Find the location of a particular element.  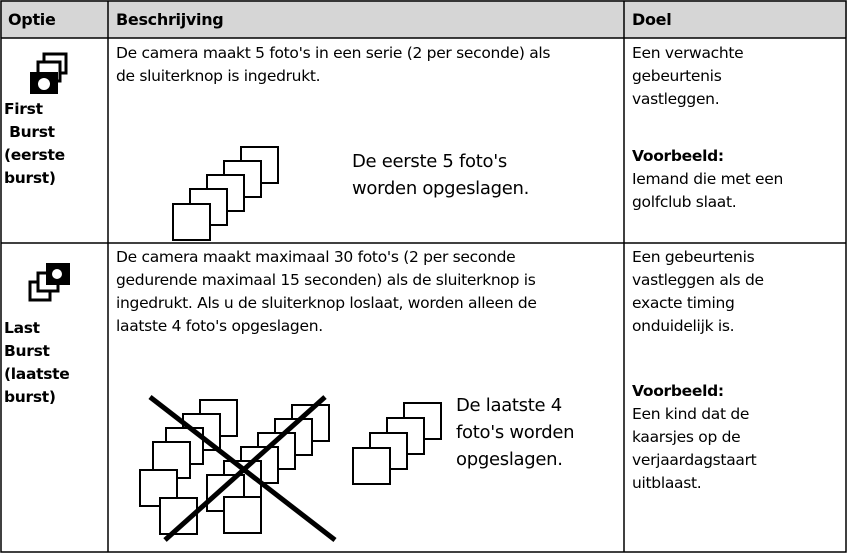

text-line: exacte timing is located at coordinates (683, 303).